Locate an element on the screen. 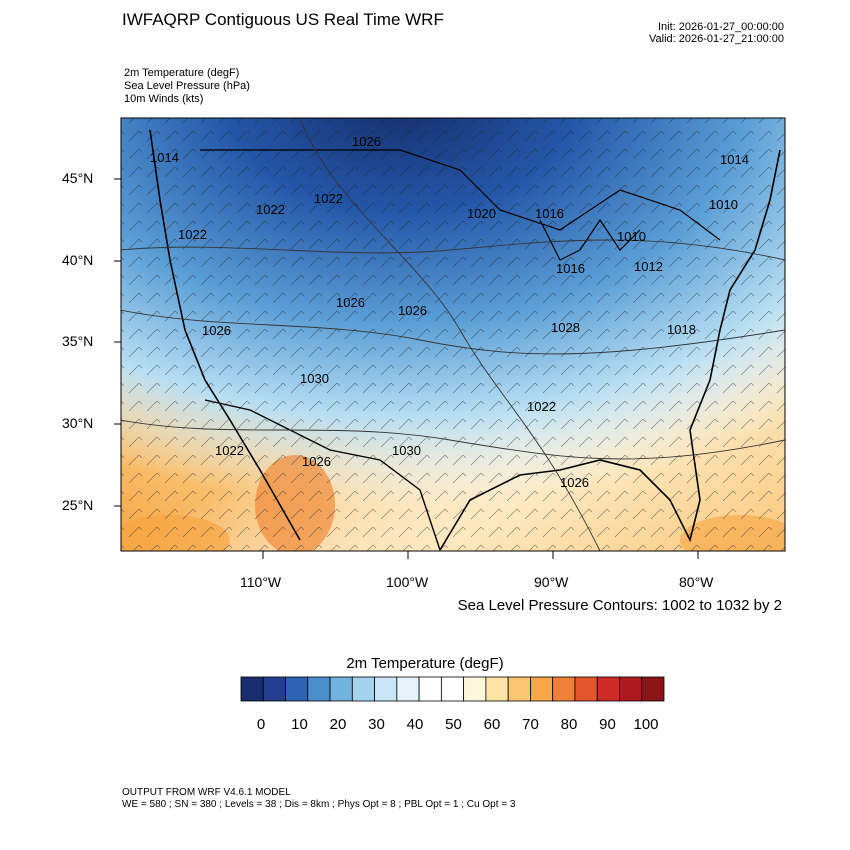 This screenshot has height=850, width=850. field-label-winds: 10m Winds (kts) is located at coordinates (164, 99).